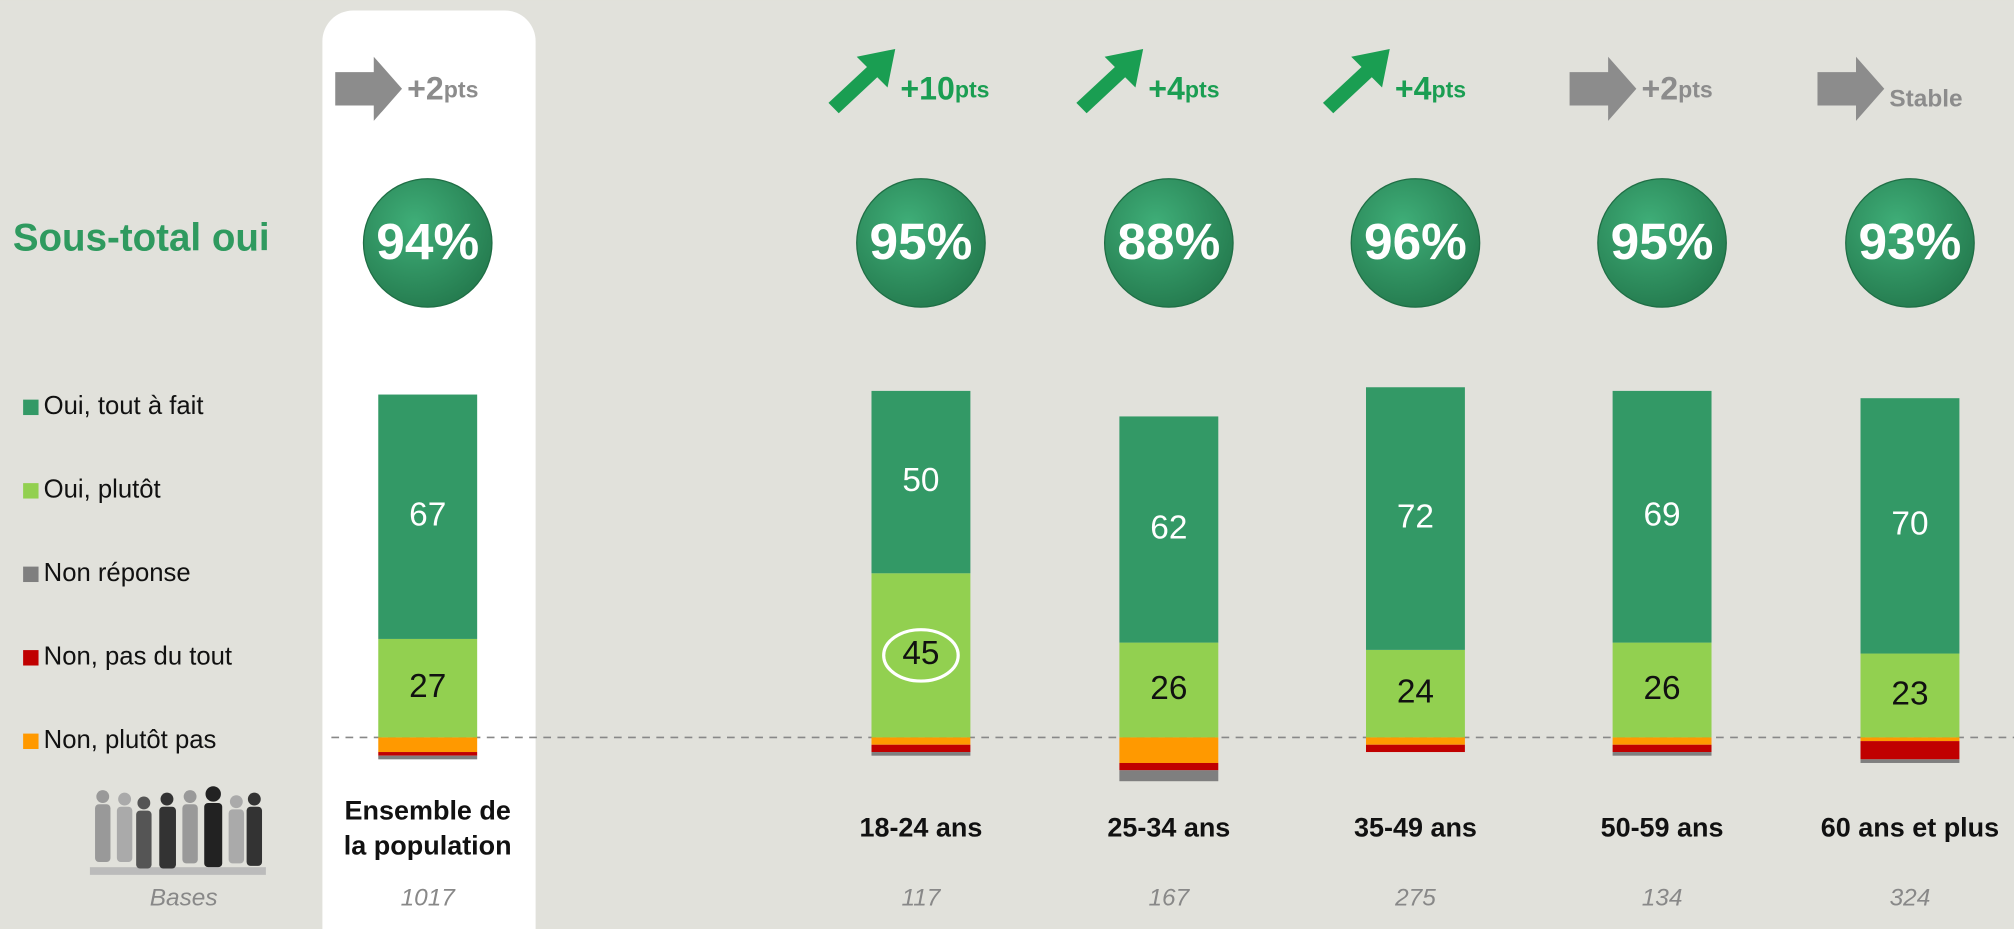 Image resolution: width=2014 pixels, height=929 pixels. I want to click on category-label: 35-49 ans, so click(1415, 828).